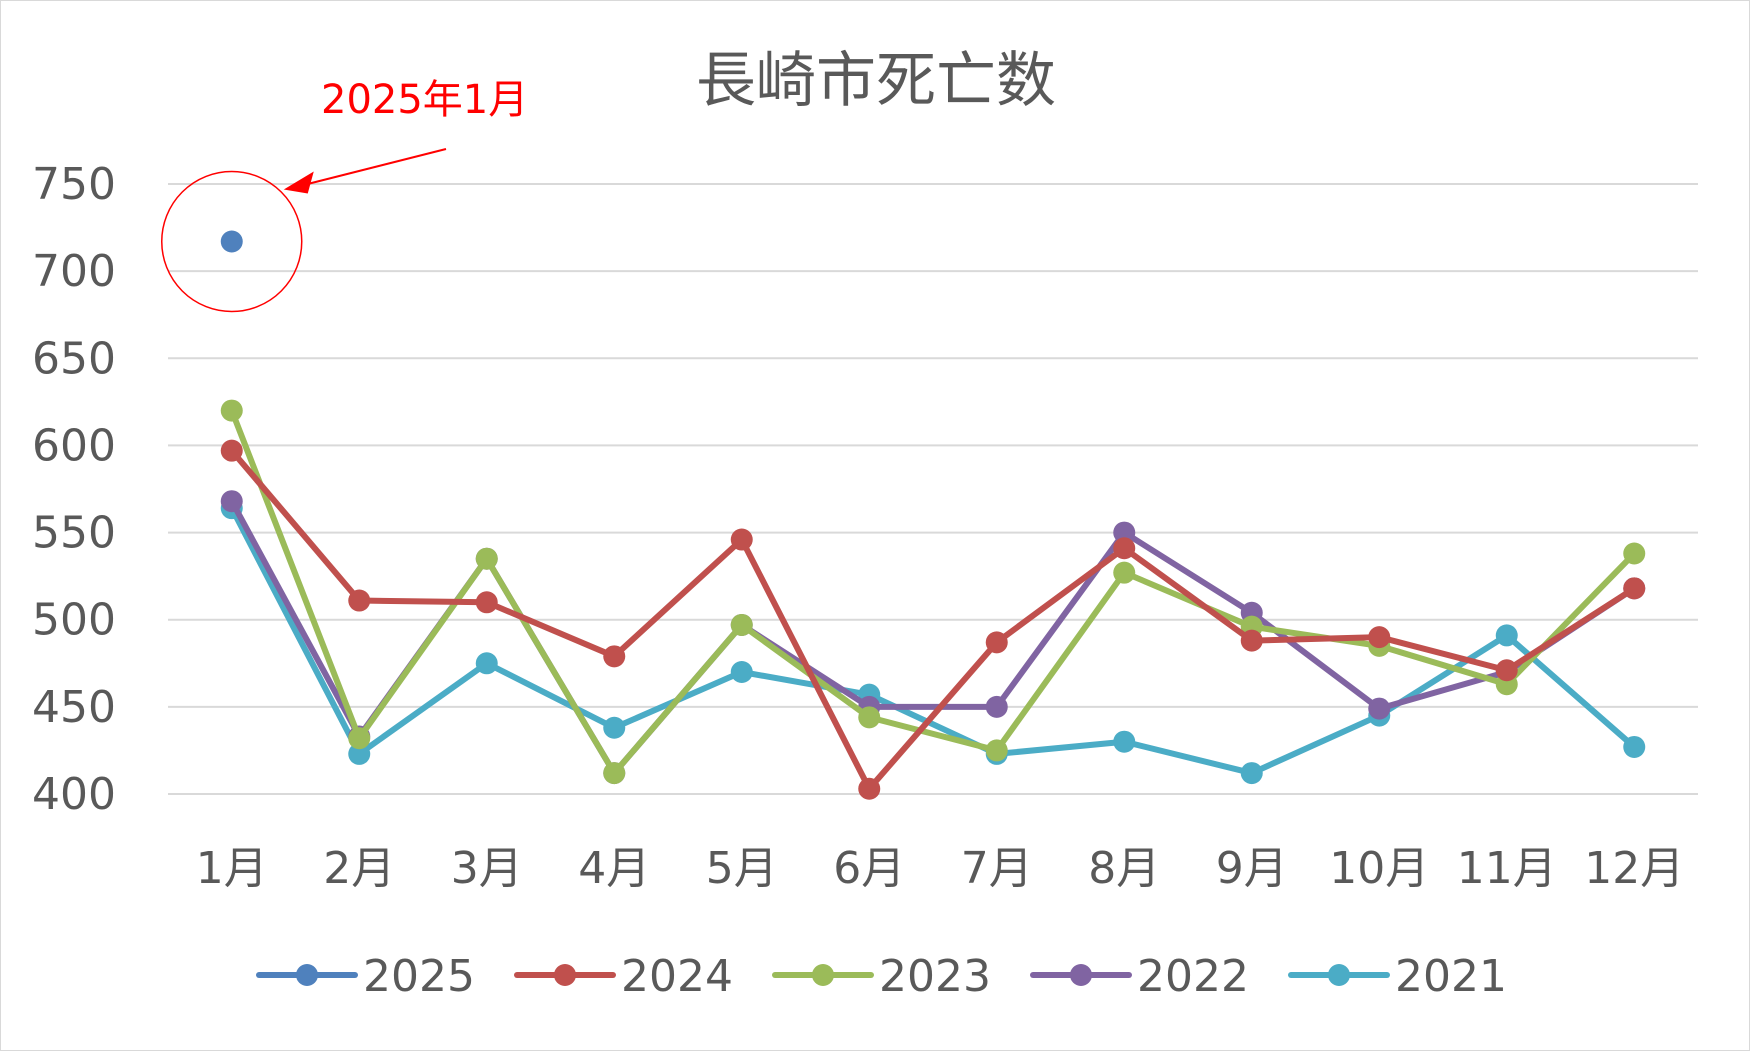 This screenshot has height=1052, width=1750. I want to click on data-point-2024-9月, so click(1251, 640).